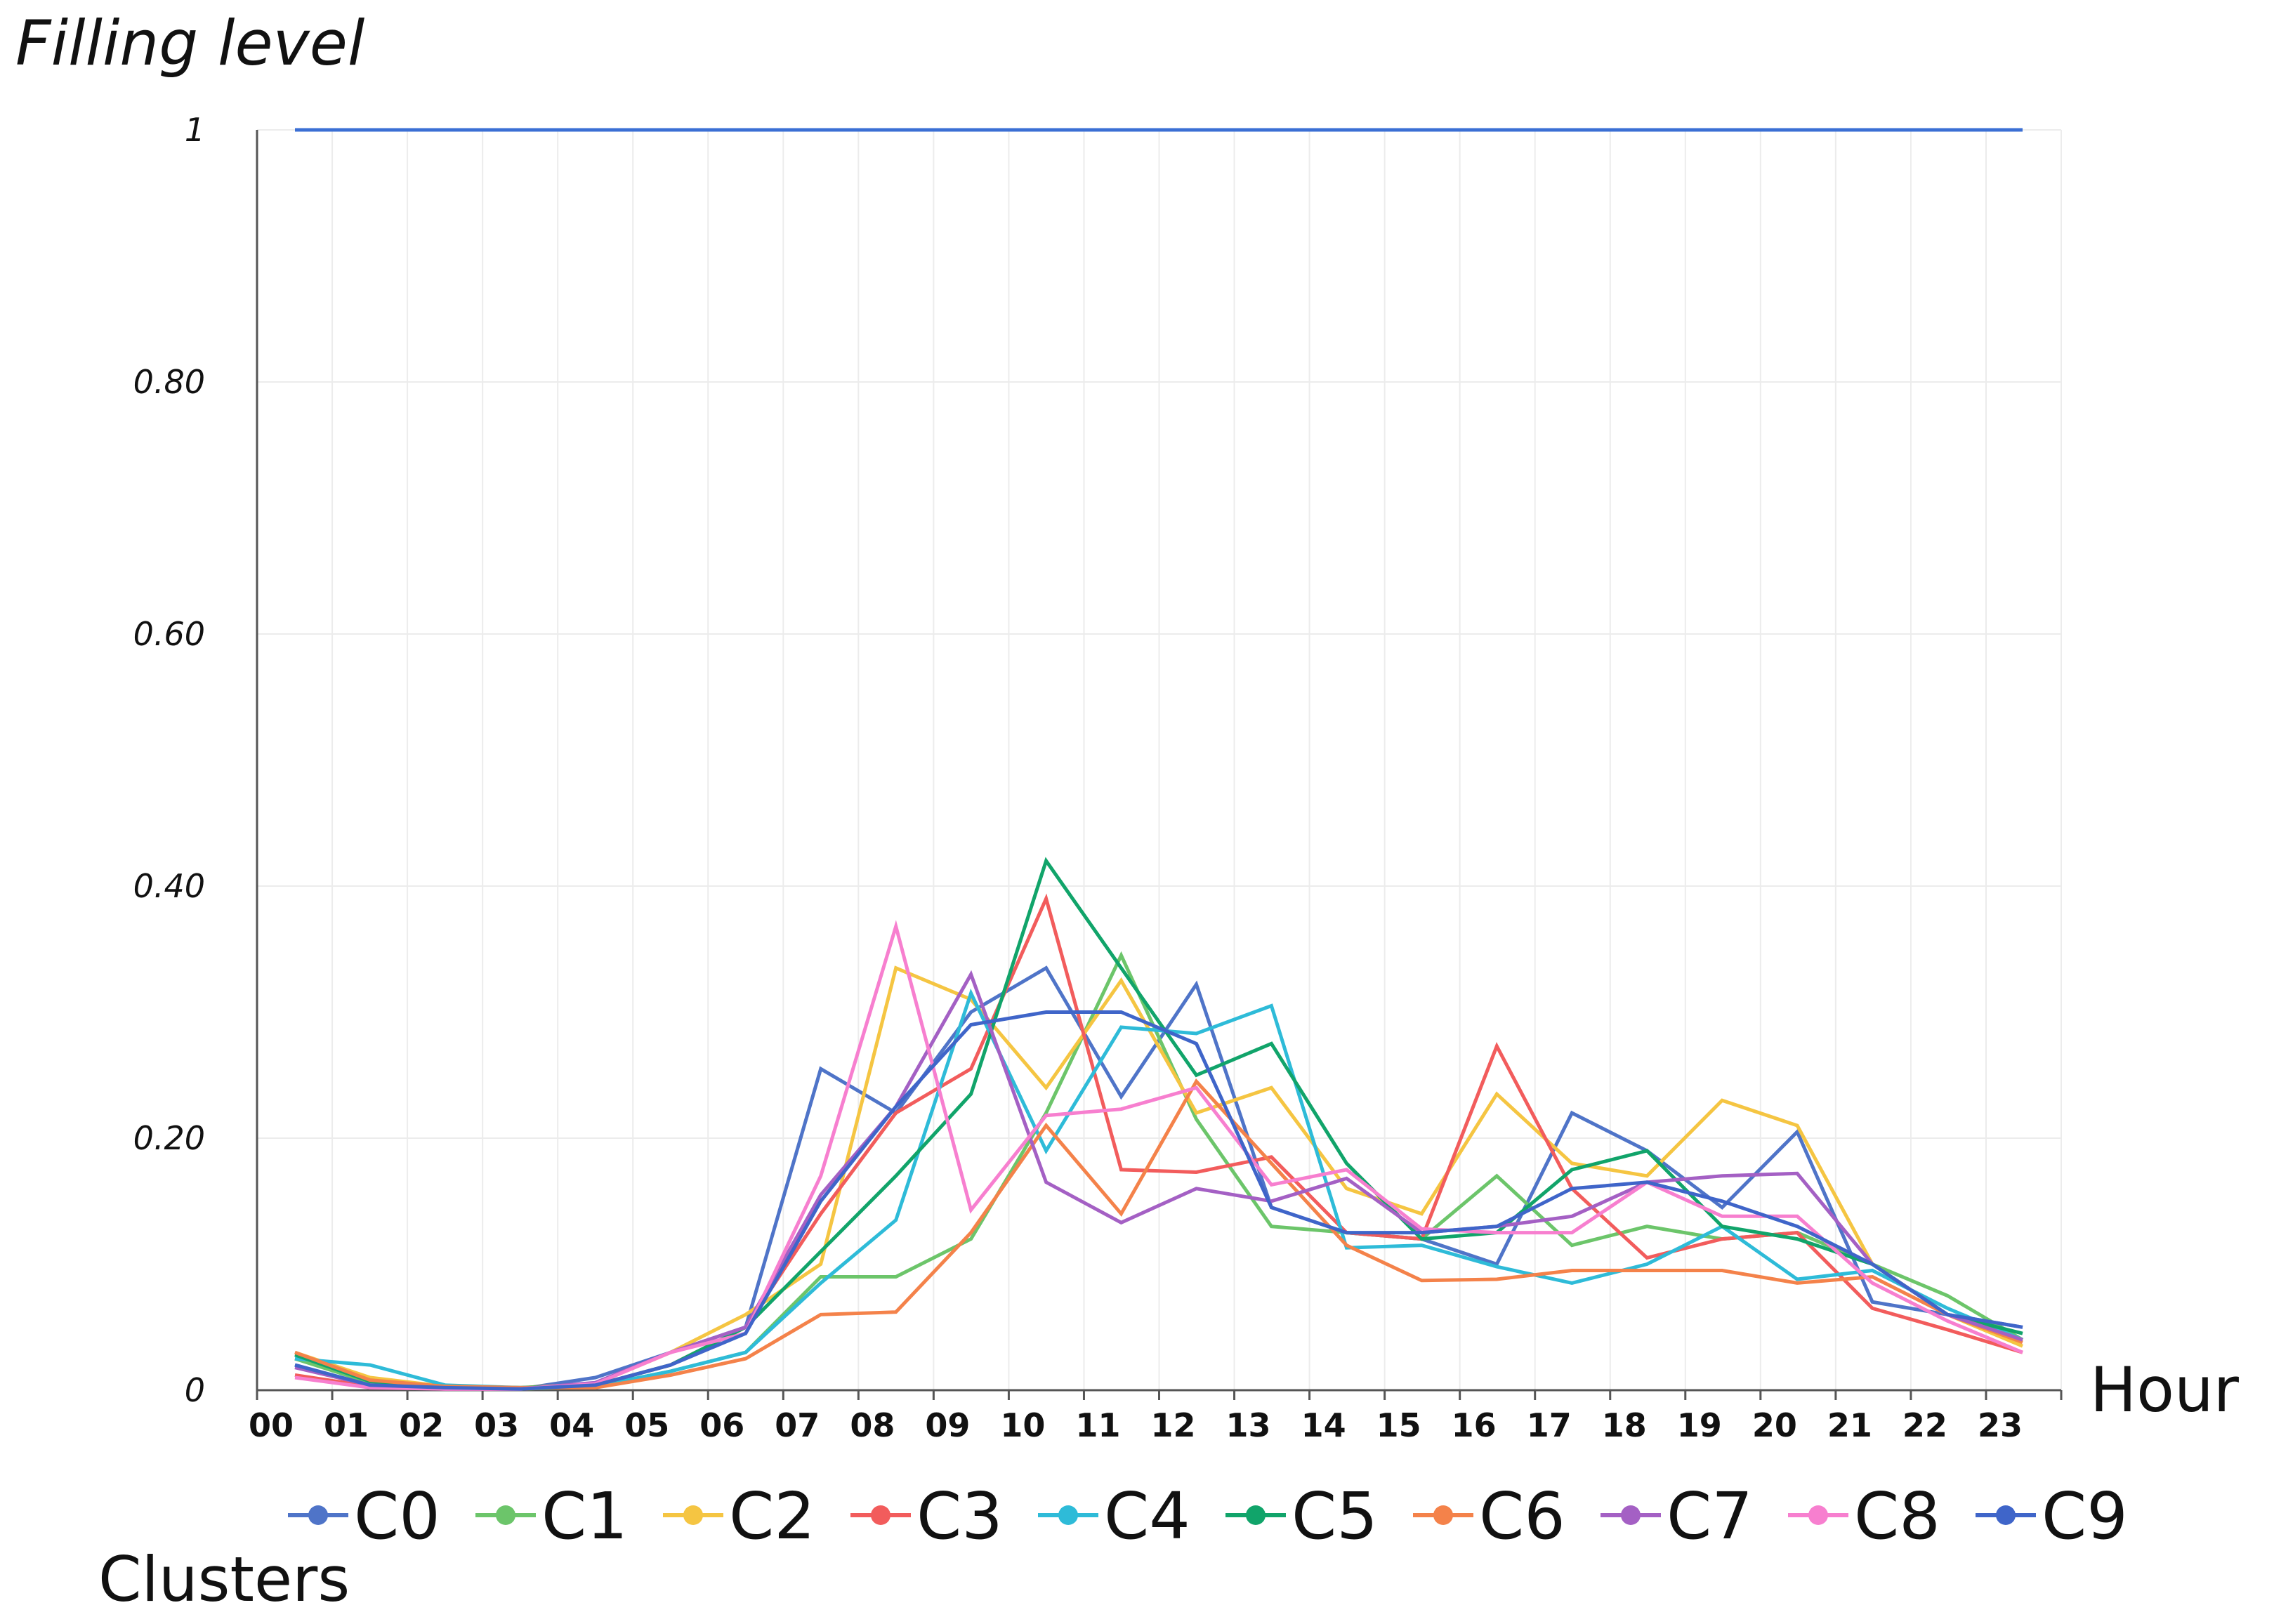 The image size is (2274, 1624). What do you see at coordinates (1147, 1516) in the screenshot?
I see `legend-label: C4` at bounding box center [1147, 1516].